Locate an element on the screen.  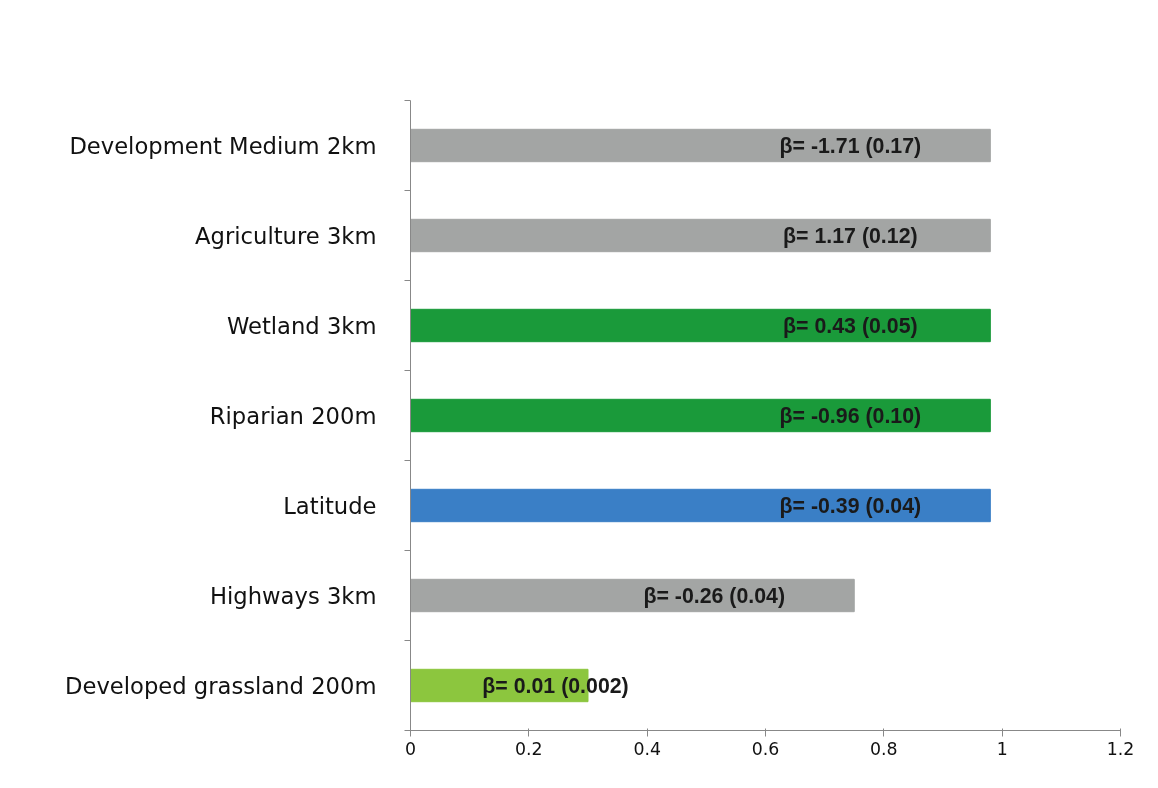
data-label: β= -0.39 (0.04) is located at coordinates (850, 505).